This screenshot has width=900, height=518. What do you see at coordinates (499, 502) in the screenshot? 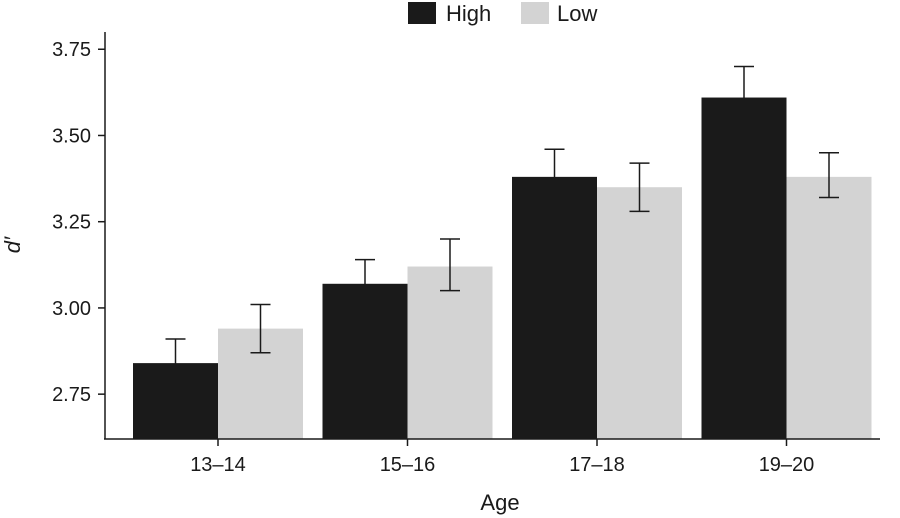
I see `x-axis-title: Age` at bounding box center [499, 502].